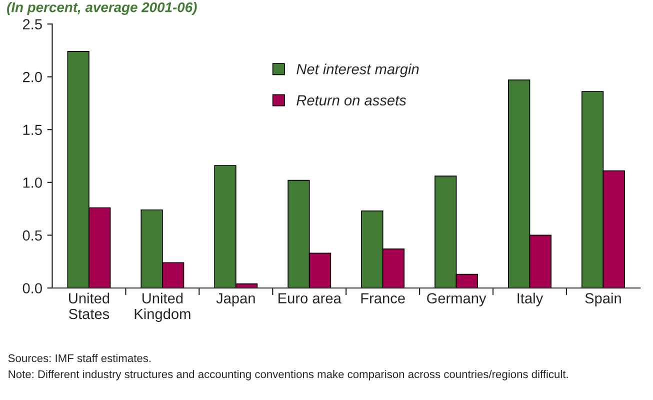 This screenshot has width=653, height=400. Describe the element at coordinates (32, 24) in the screenshot. I see `y-tick-label: 2.5` at that location.